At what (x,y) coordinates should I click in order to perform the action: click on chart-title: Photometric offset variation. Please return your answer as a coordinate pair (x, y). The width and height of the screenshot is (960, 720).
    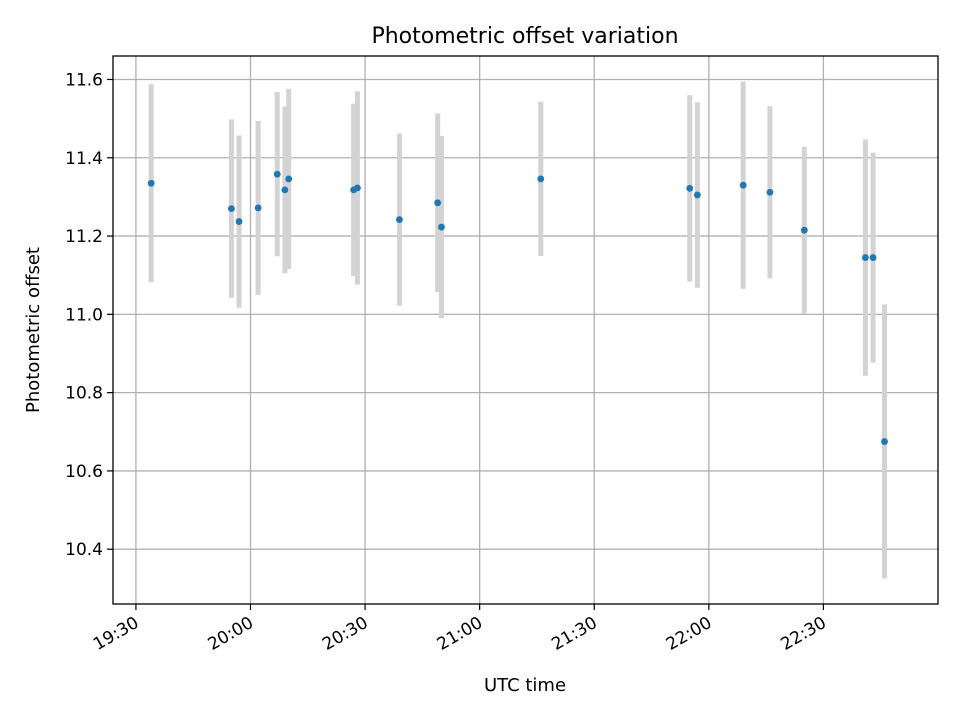
    Looking at the image, I should click on (524, 36).